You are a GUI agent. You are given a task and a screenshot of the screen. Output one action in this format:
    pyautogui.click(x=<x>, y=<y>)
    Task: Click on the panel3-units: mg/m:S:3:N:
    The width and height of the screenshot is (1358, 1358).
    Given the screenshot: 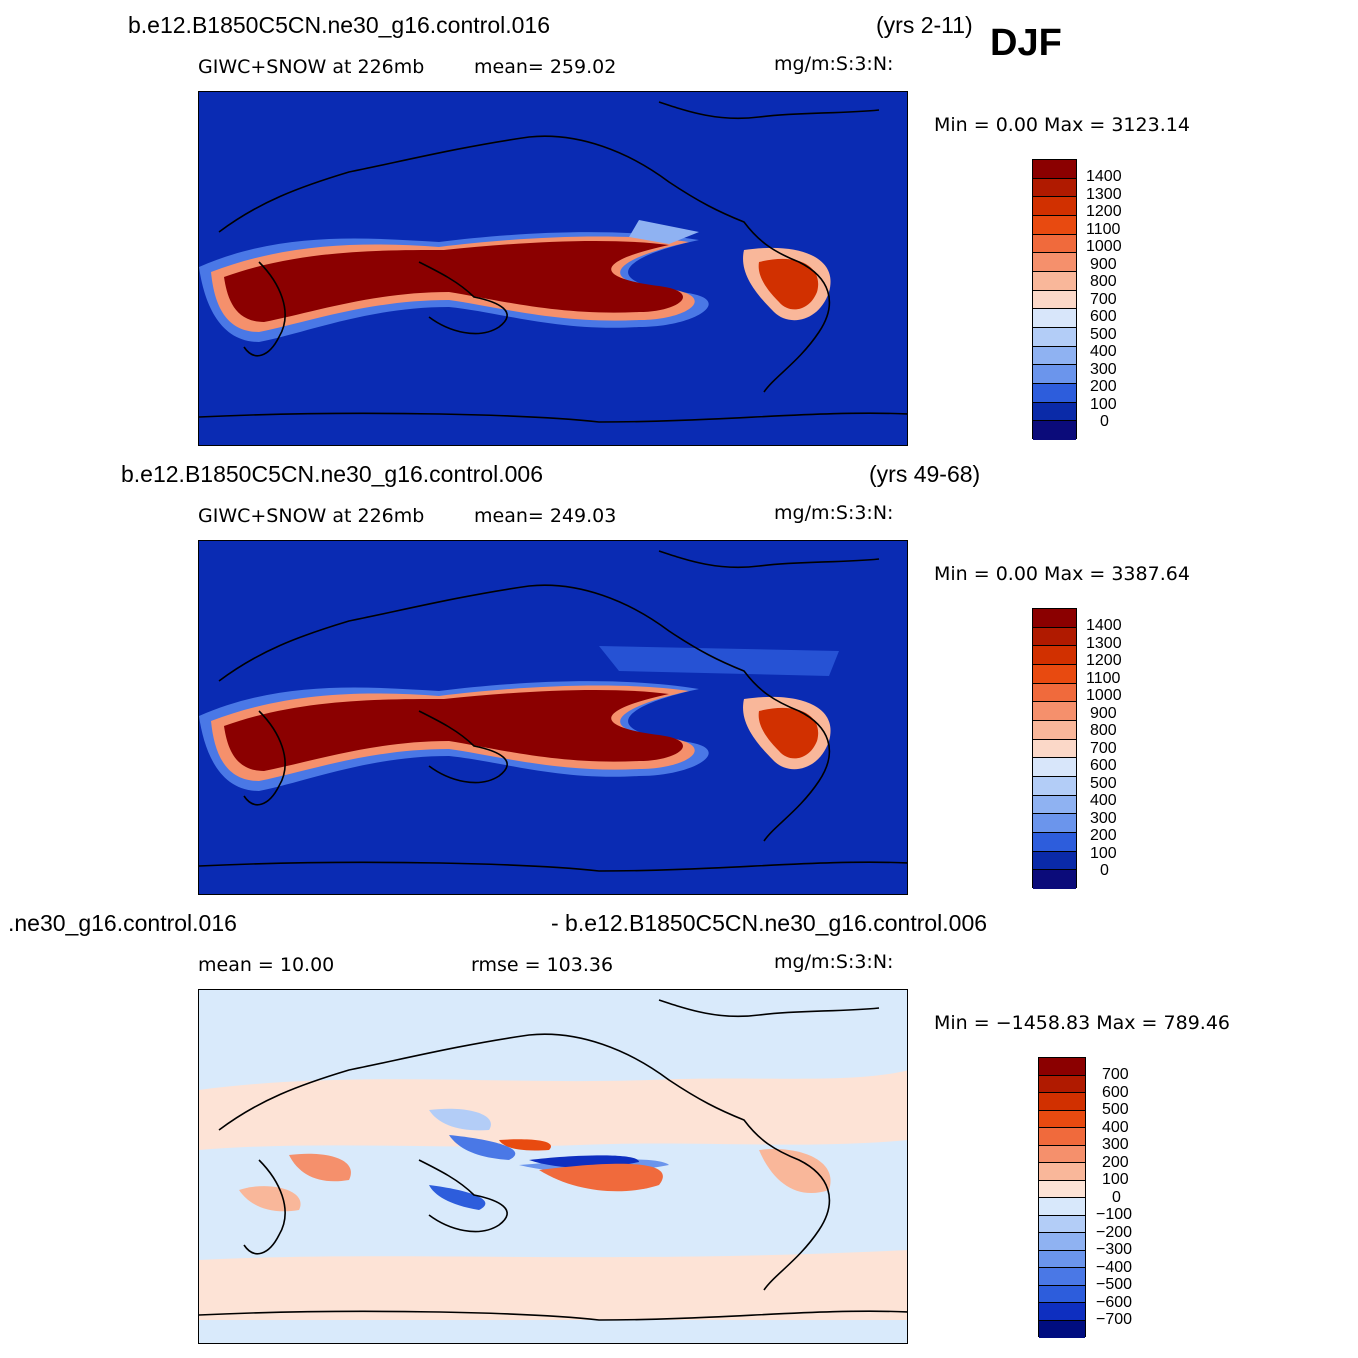 What is the action you would take?
    pyautogui.click(x=834, y=962)
    